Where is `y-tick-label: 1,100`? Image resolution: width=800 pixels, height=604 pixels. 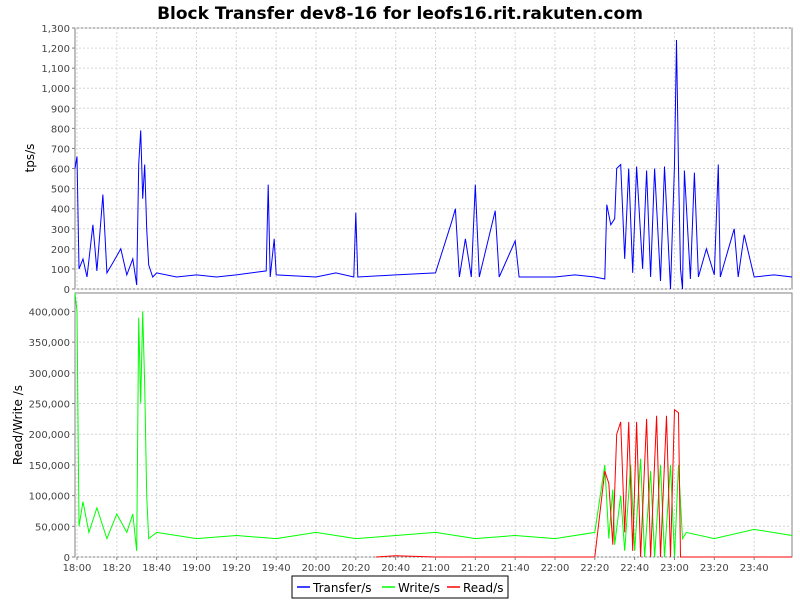 y-tick-label: 1,100 is located at coordinates (55, 69).